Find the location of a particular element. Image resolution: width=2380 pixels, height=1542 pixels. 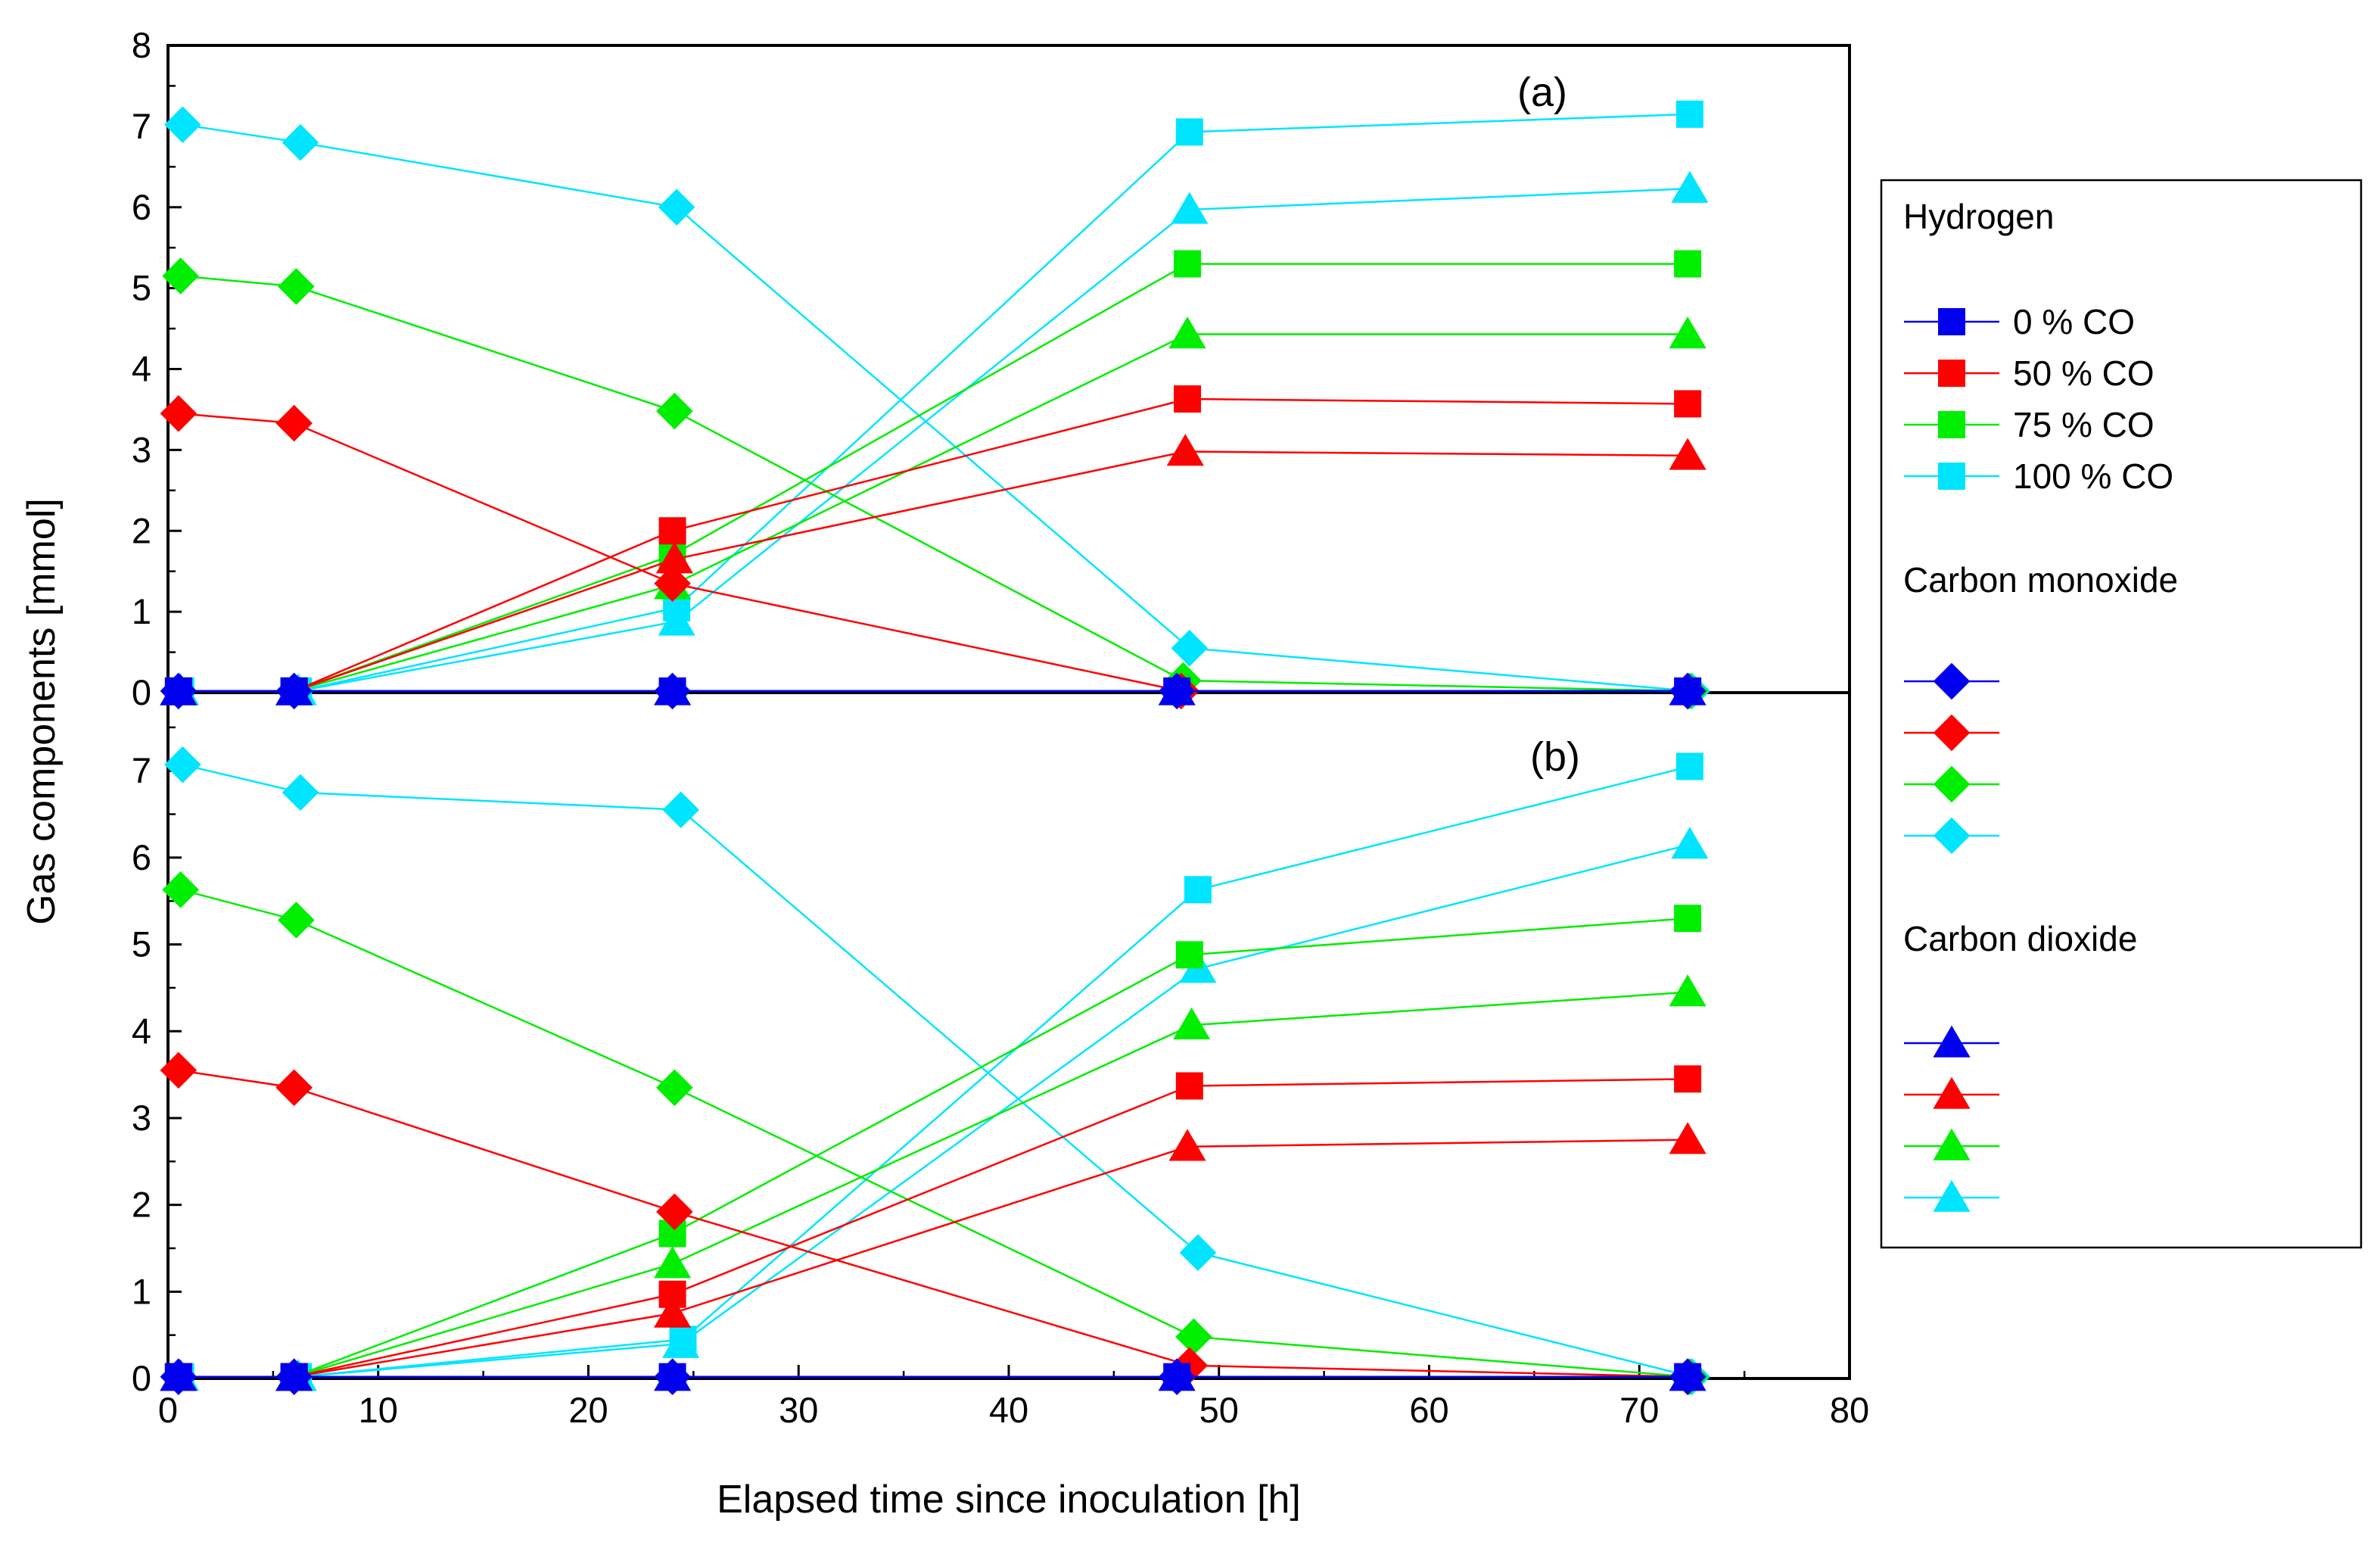

legend-hydrogen-0000ee-swatch-marker is located at coordinates (1951, 321).